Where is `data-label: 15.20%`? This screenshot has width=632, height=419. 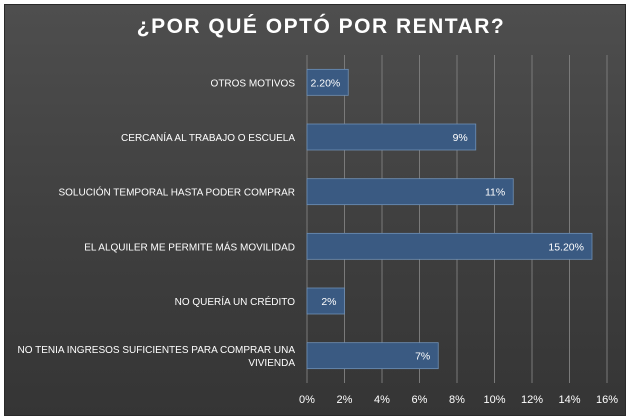
data-label: 15.20% is located at coordinates (566, 247).